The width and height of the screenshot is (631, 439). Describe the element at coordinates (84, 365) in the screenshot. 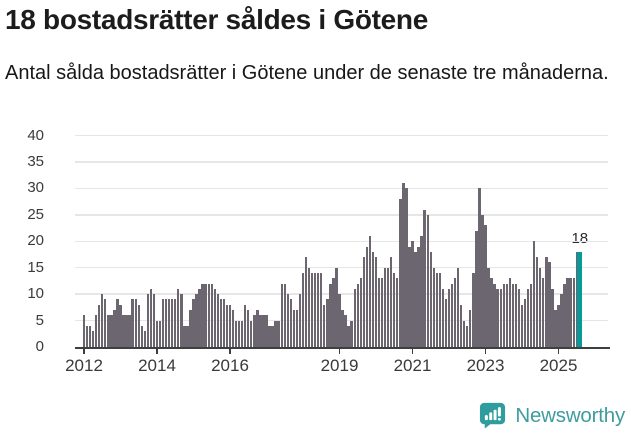

I see `x-axis-tick-label: 2012` at that location.